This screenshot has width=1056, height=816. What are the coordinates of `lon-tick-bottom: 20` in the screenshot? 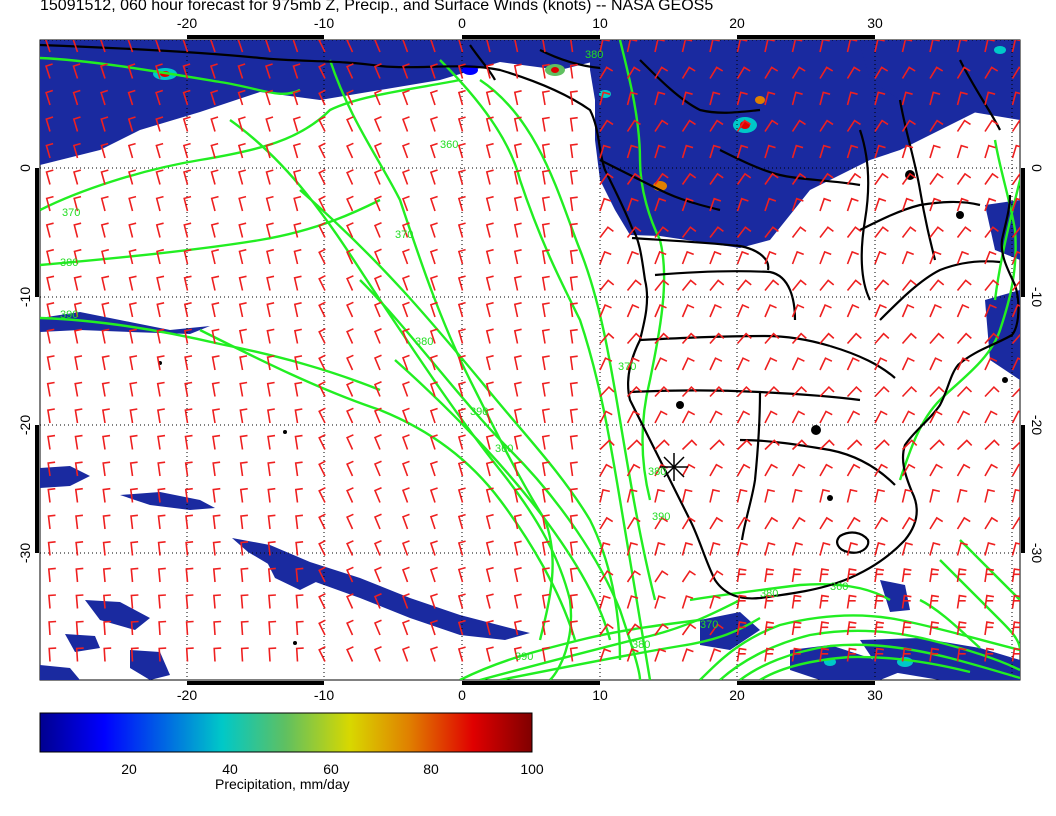 It's located at (737, 695).